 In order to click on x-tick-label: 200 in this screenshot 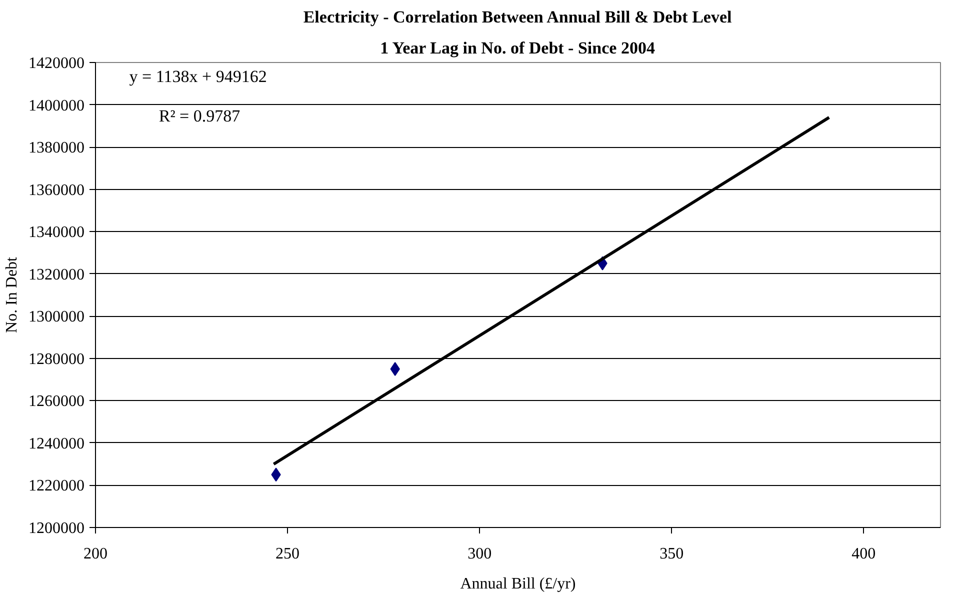, I will do `click(96, 554)`.